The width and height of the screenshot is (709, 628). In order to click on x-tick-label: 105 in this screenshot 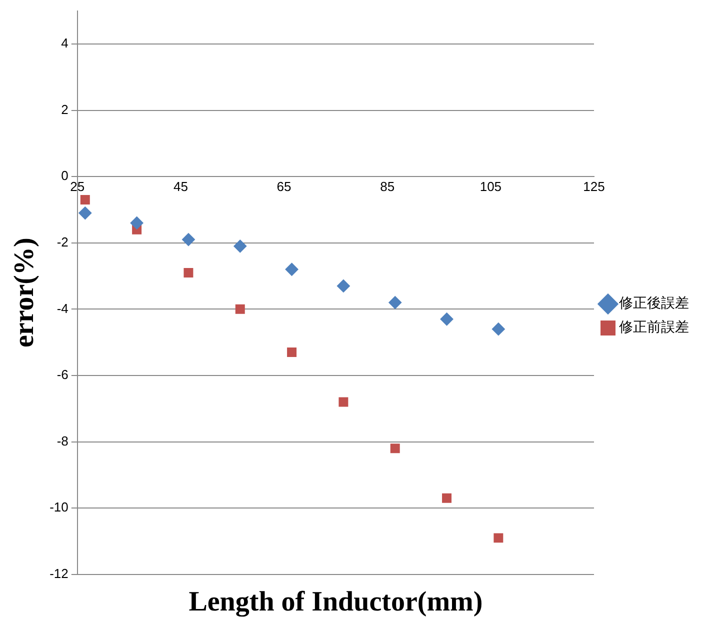, I will do `click(491, 186)`.